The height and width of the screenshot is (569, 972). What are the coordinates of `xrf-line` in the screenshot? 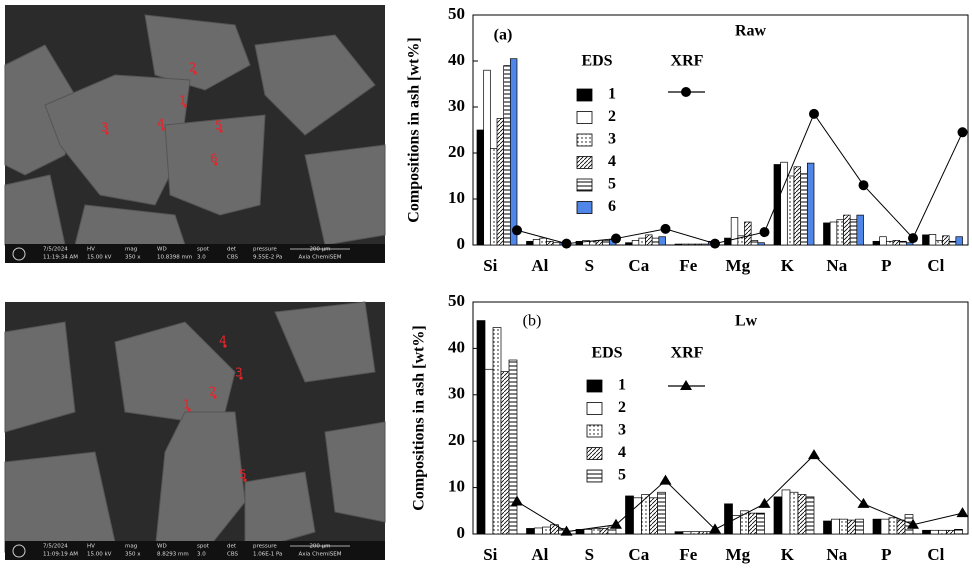 It's located at (739, 178).